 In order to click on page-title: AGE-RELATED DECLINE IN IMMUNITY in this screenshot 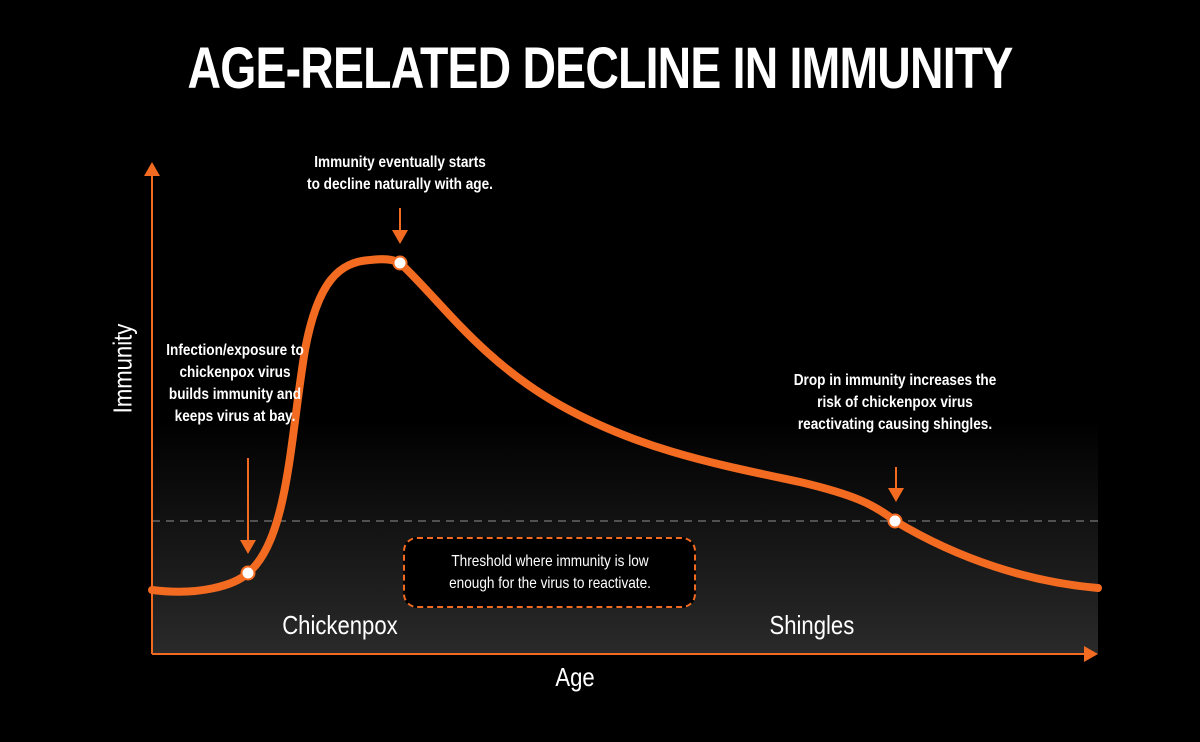, I will do `click(600, 68)`.